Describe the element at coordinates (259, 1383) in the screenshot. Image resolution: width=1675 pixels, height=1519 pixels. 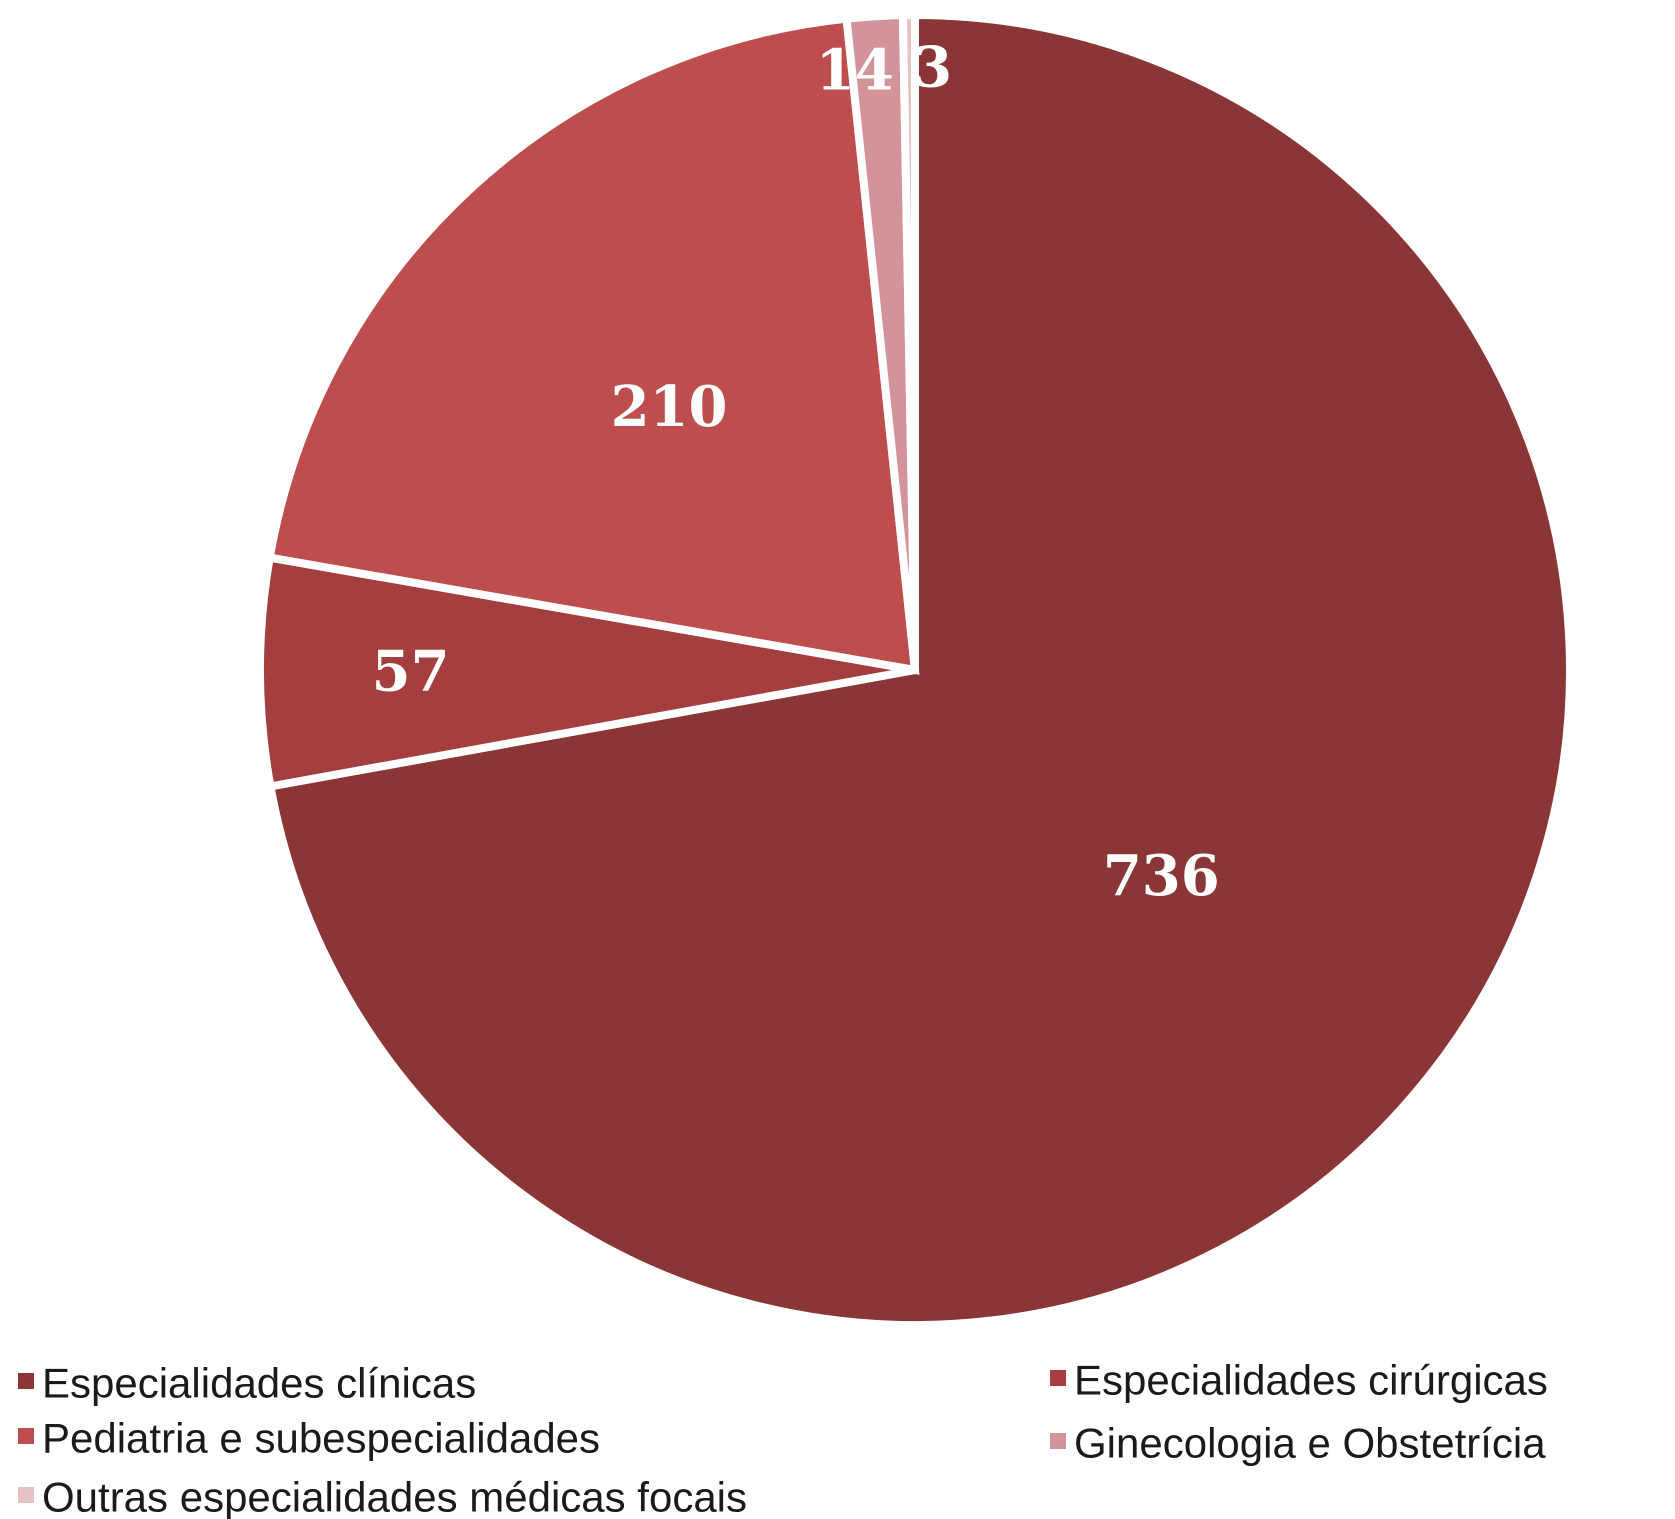
I see `legend-label-1: Especialidades clínicas` at that location.